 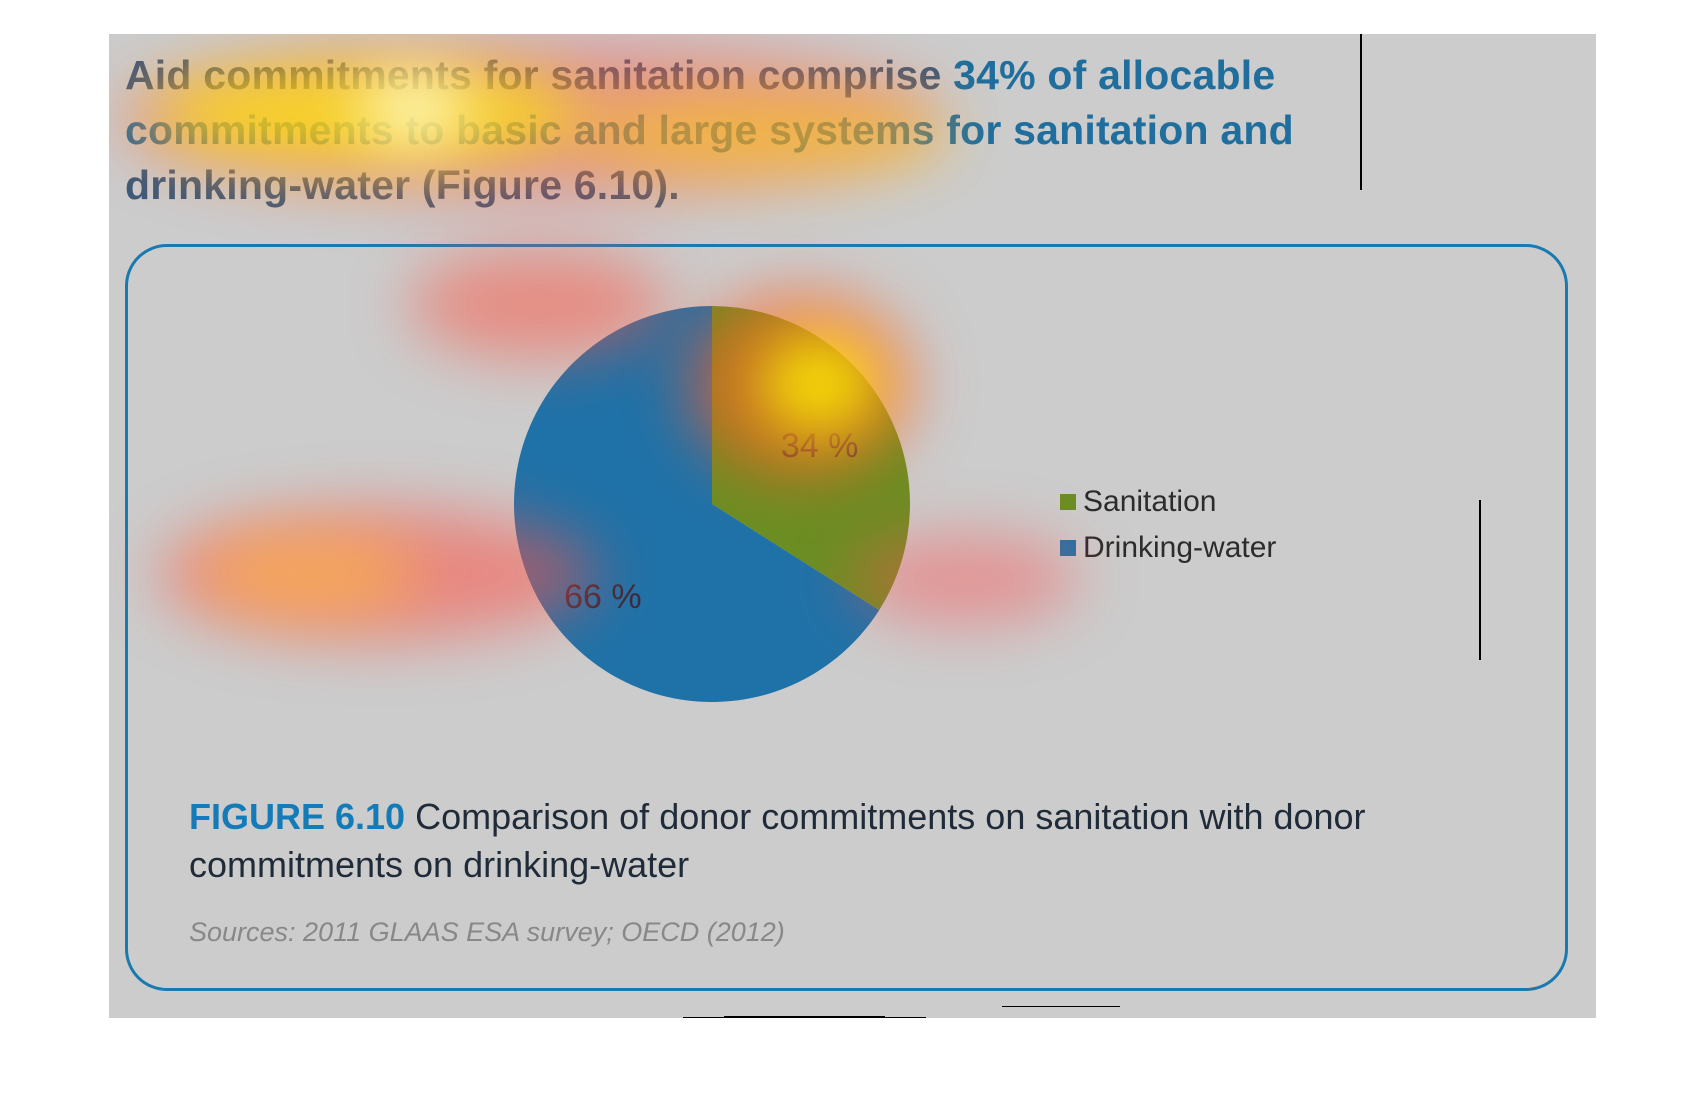 What do you see at coordinates (1150, 501) in the screenshot?
I see `legend-label-sanitation: Sanitation` at bounding box center [1150, 501].